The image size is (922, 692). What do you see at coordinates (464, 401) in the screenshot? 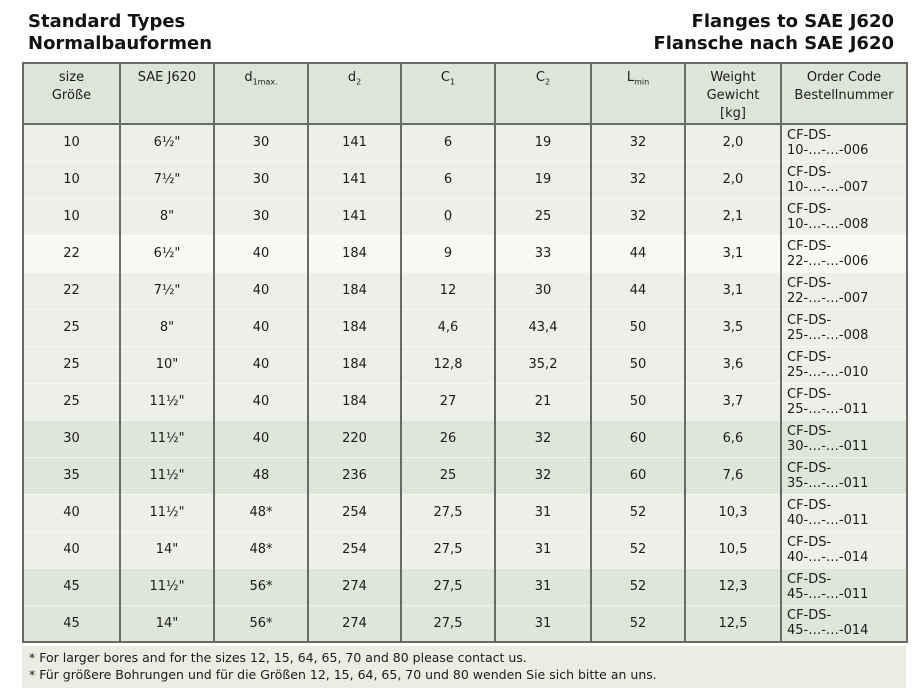
I see `table-row: 25 11½" 40 184 27 21 50 3,7 CF-DS-25-…-…-011` at bounding box center [464, 401].